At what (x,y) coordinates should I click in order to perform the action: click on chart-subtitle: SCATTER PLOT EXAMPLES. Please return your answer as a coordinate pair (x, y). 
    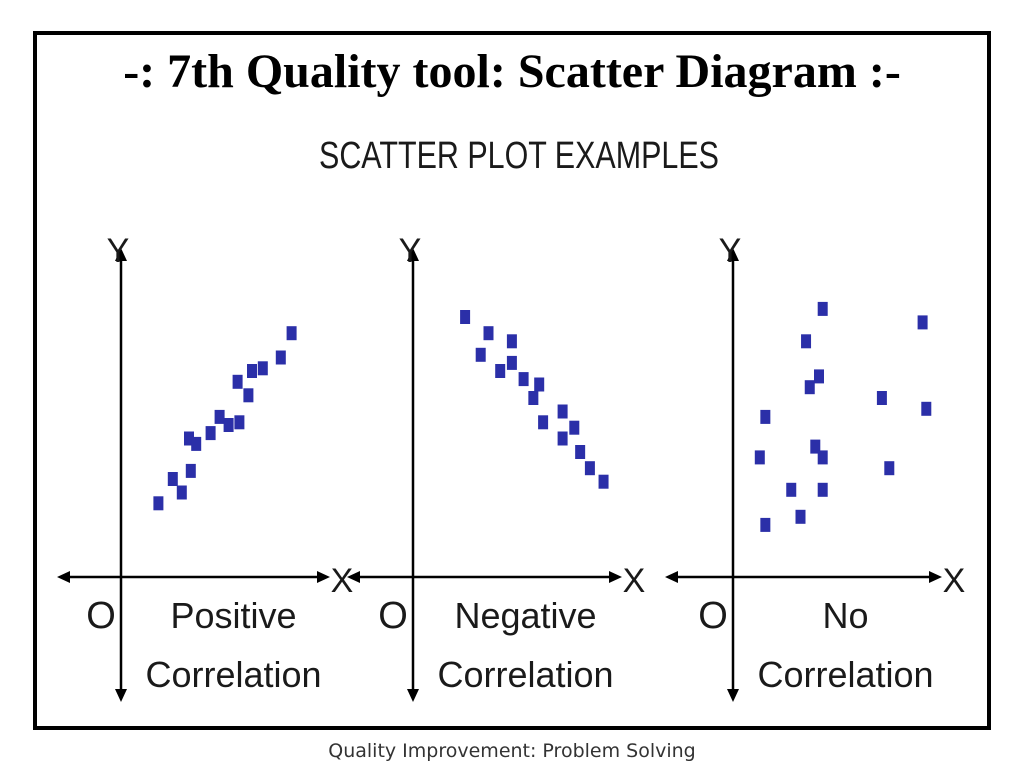
    Looking at the image, I should click on (519, 156).